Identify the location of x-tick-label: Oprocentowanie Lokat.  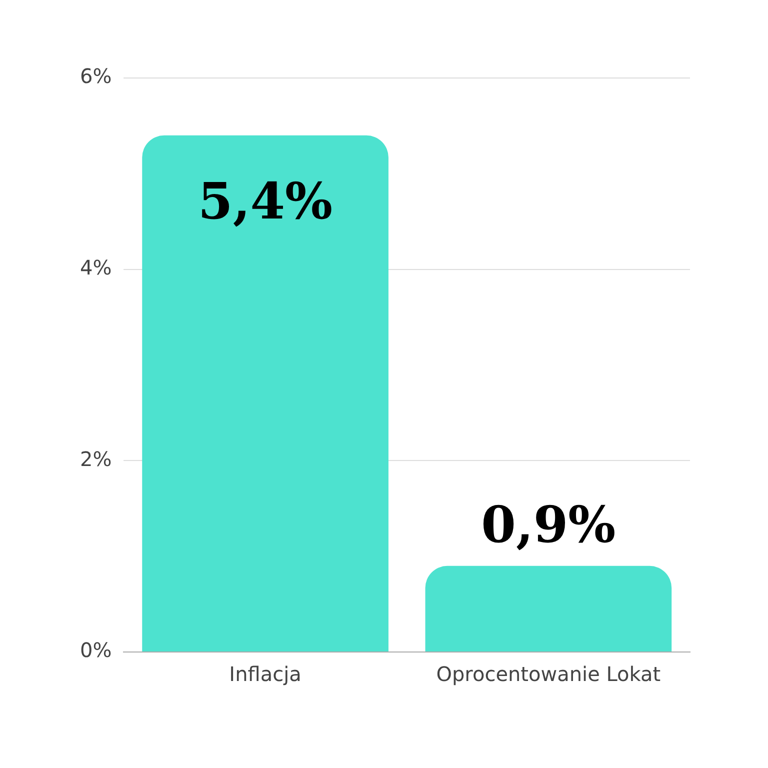
(548, 674).